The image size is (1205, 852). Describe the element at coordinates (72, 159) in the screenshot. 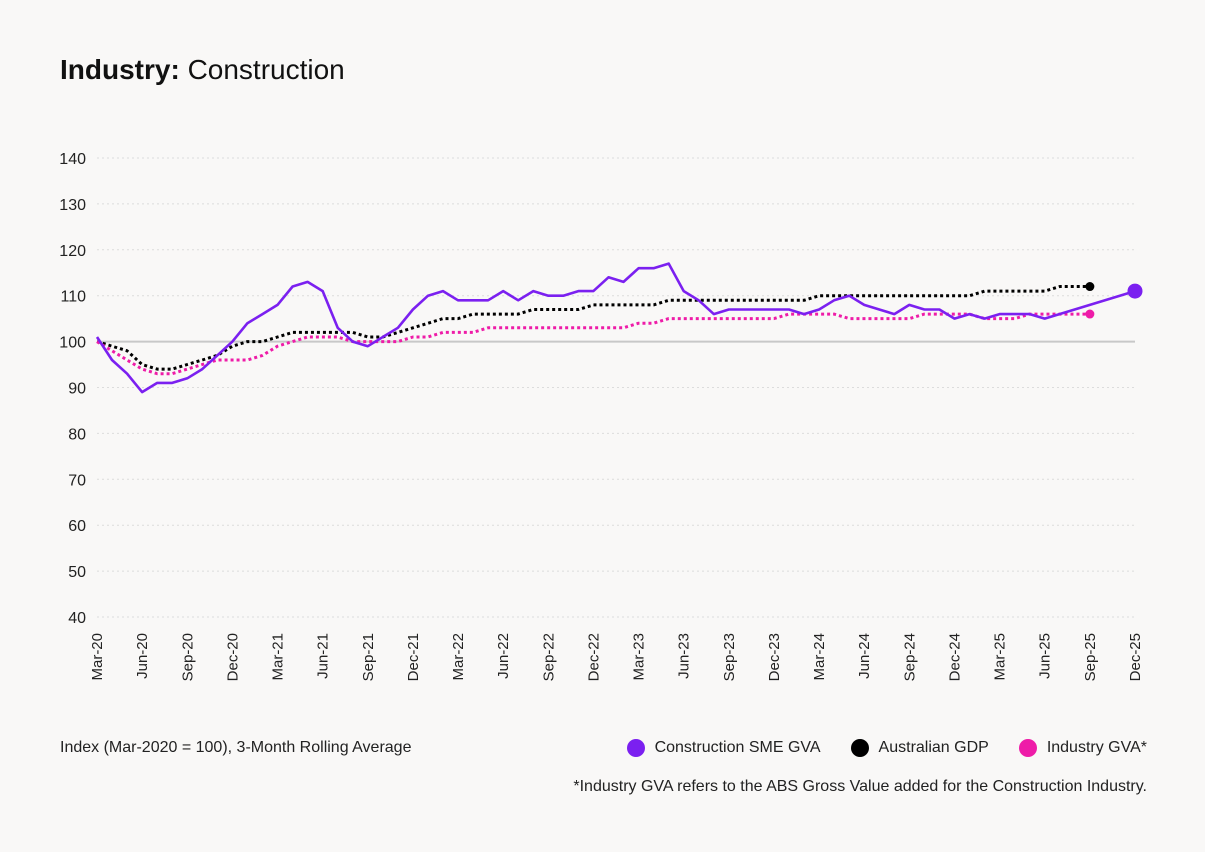

I see `y-tick-label: 140` at that location.